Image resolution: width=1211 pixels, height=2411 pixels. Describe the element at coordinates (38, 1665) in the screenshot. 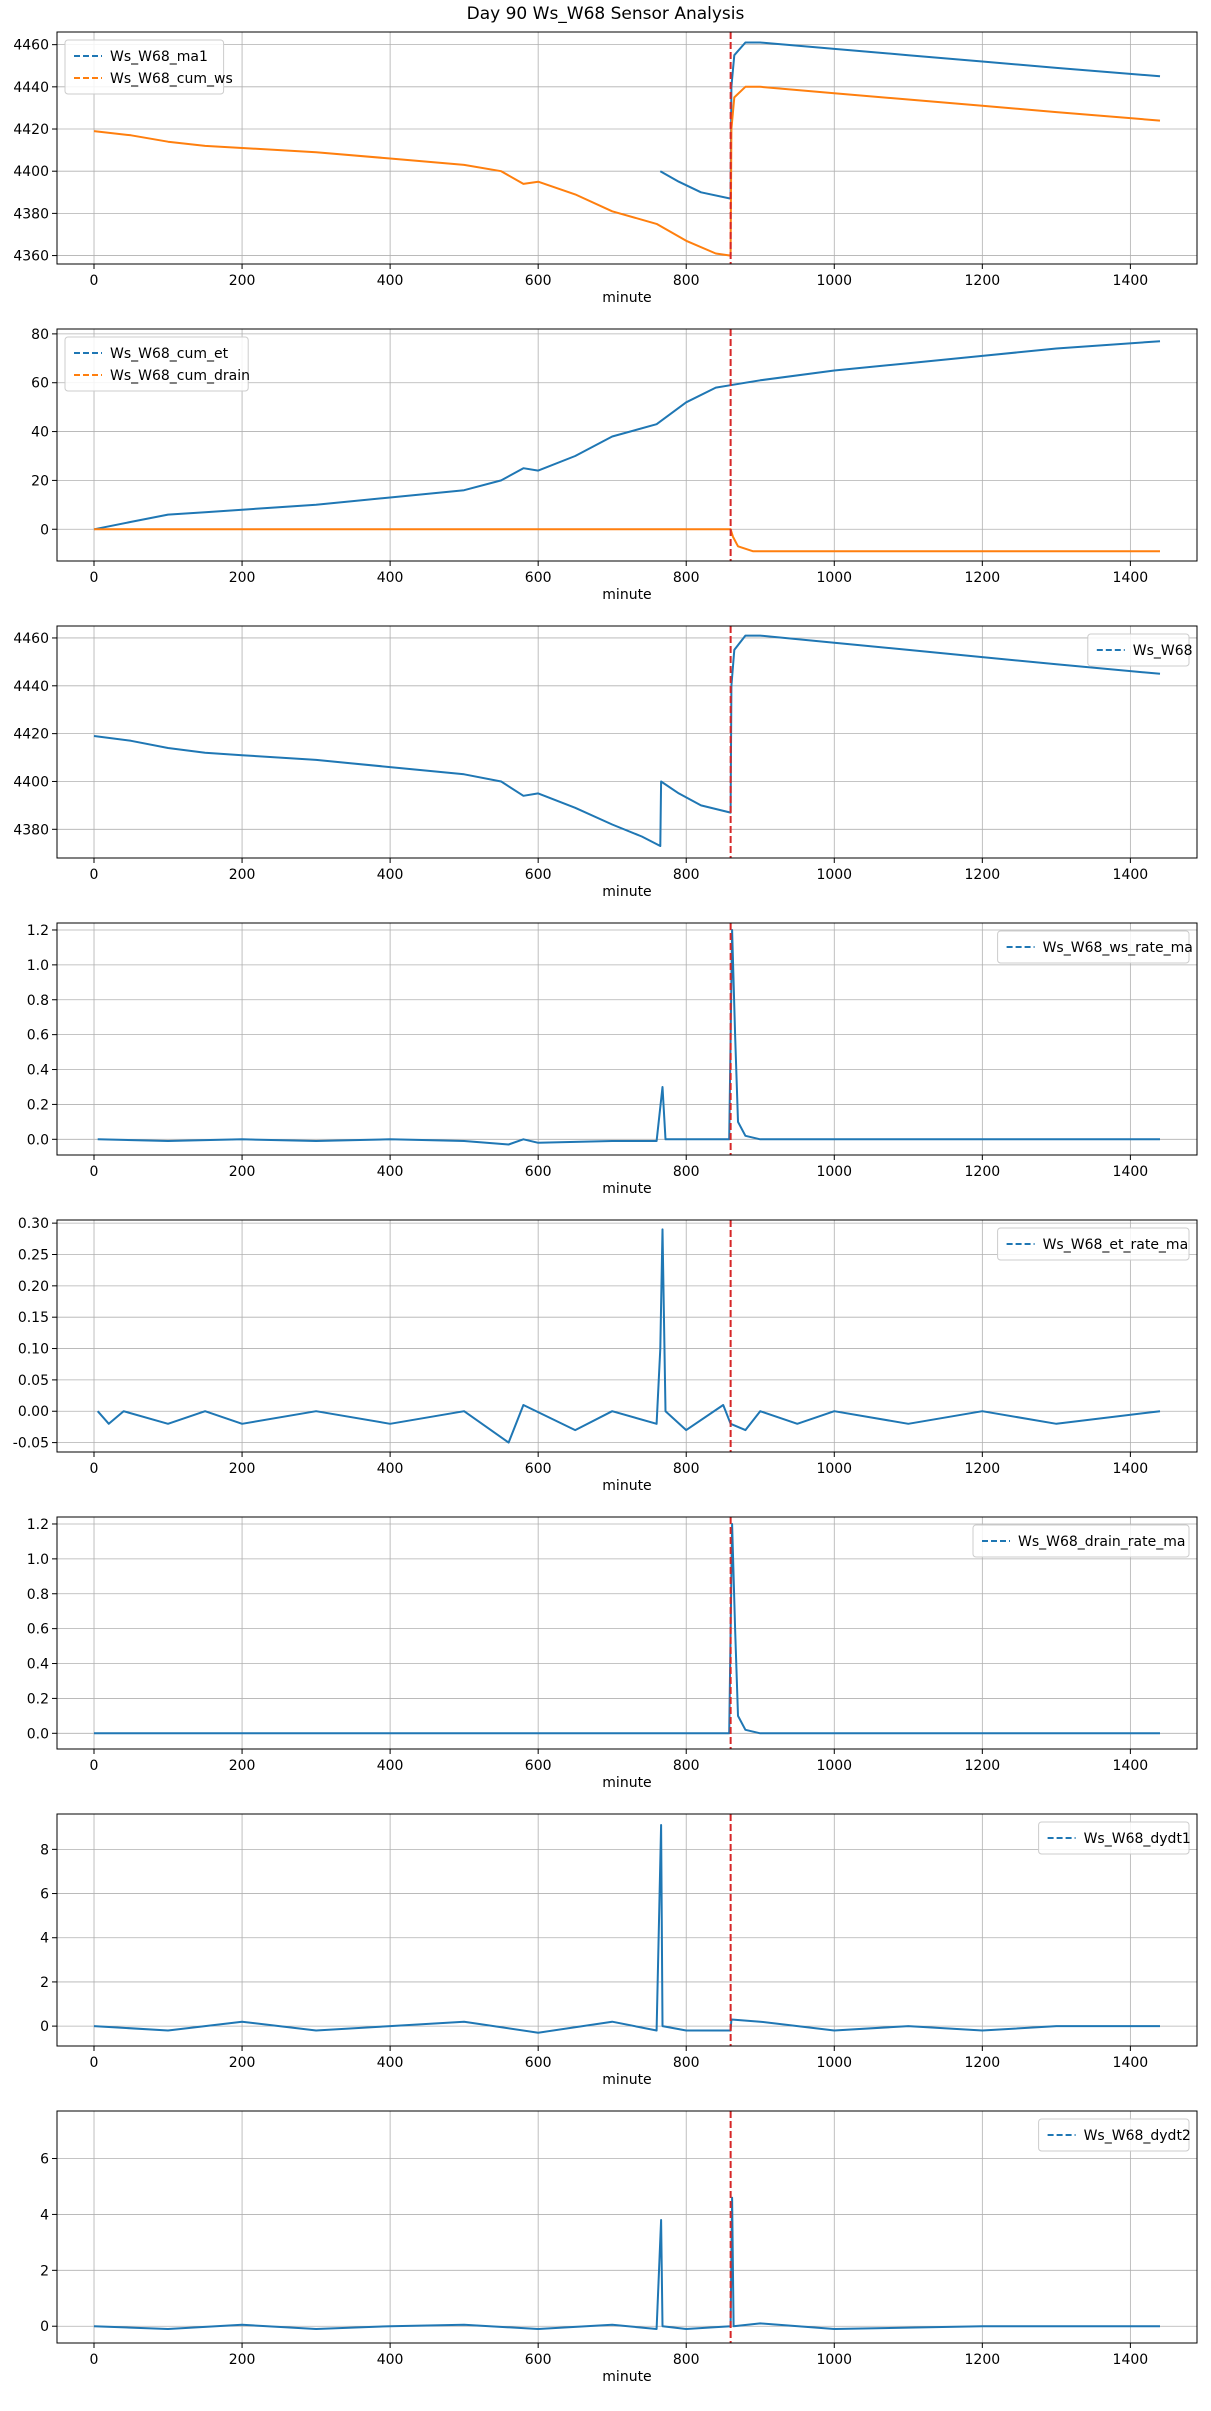

I see `y-tick-label: 0.4` at that location.